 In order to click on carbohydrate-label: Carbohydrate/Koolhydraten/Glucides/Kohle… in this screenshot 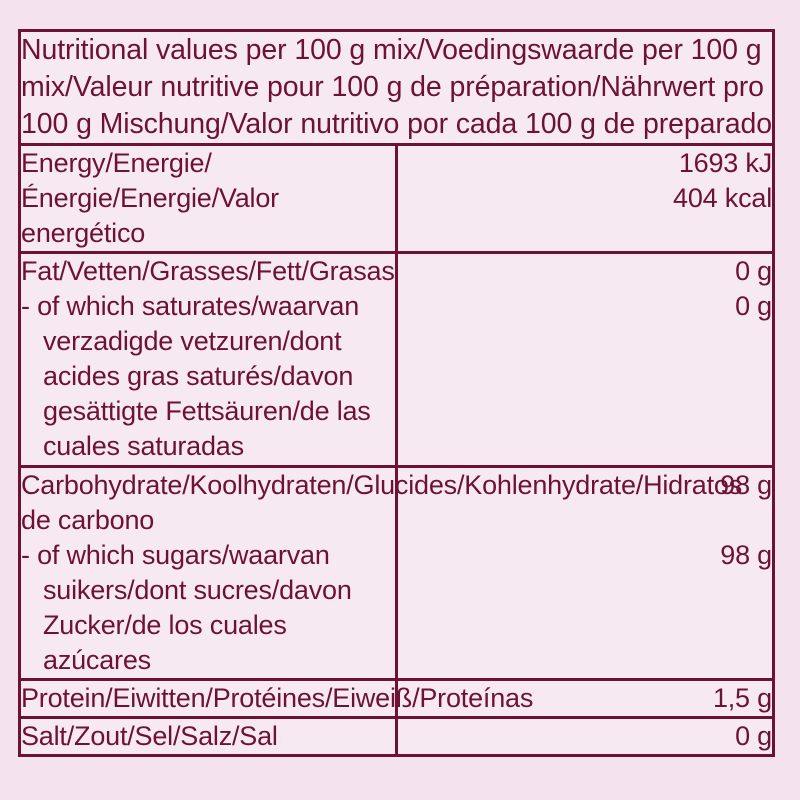, I will do `click(382, 502)`.